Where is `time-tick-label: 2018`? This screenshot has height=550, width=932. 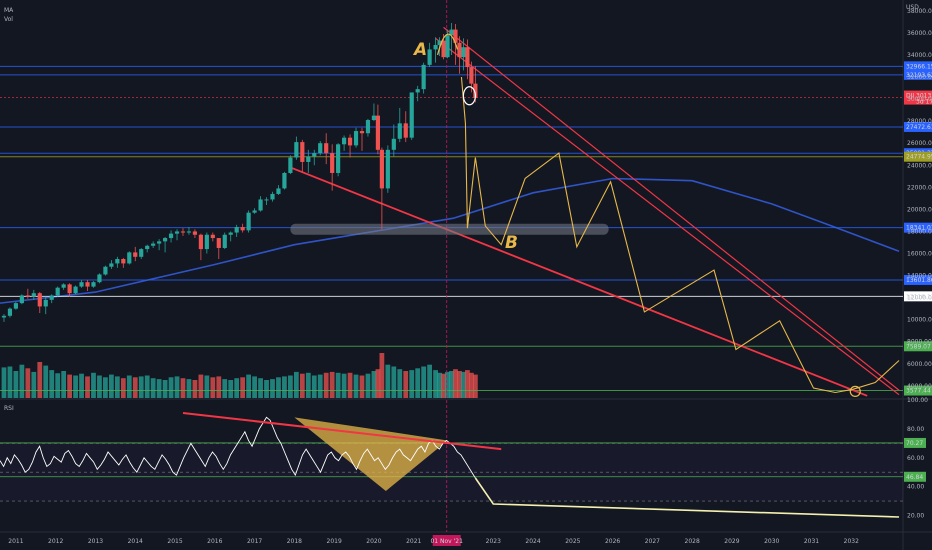 time-tick-label: 2018 is located at coordinates (294, 541).